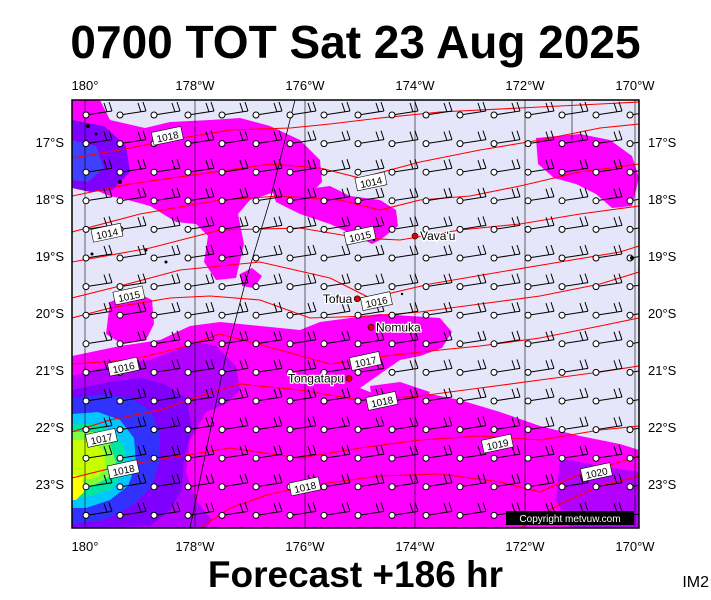 Image resolution: width=711 pixels, height=600 pixels. I want to click on lat-axis-right: 17°S 18°S 19°S 20°S 21°S 22°S 23°S, so click(662, 313).